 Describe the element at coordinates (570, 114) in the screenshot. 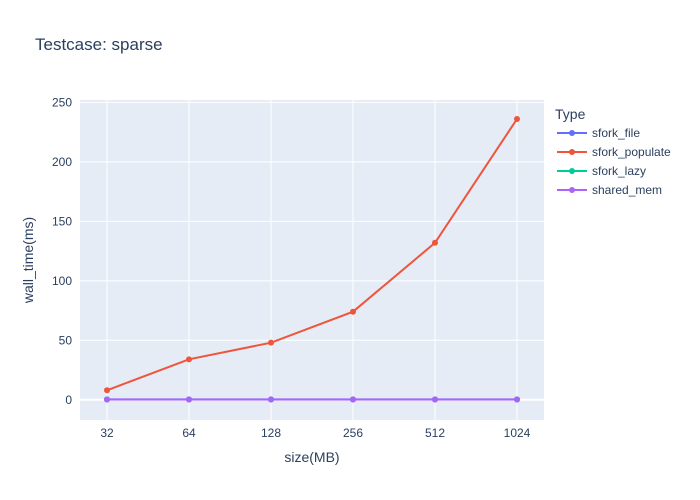

I see `legend-title: Type` at that location.